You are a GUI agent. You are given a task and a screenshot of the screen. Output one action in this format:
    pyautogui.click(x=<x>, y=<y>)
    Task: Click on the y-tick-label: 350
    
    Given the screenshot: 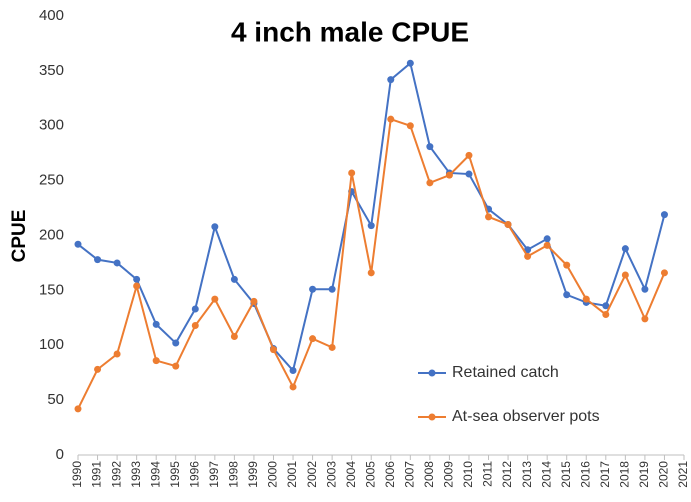 What is the action you would take?
    pyautogui.click(x=51, y=70)
    